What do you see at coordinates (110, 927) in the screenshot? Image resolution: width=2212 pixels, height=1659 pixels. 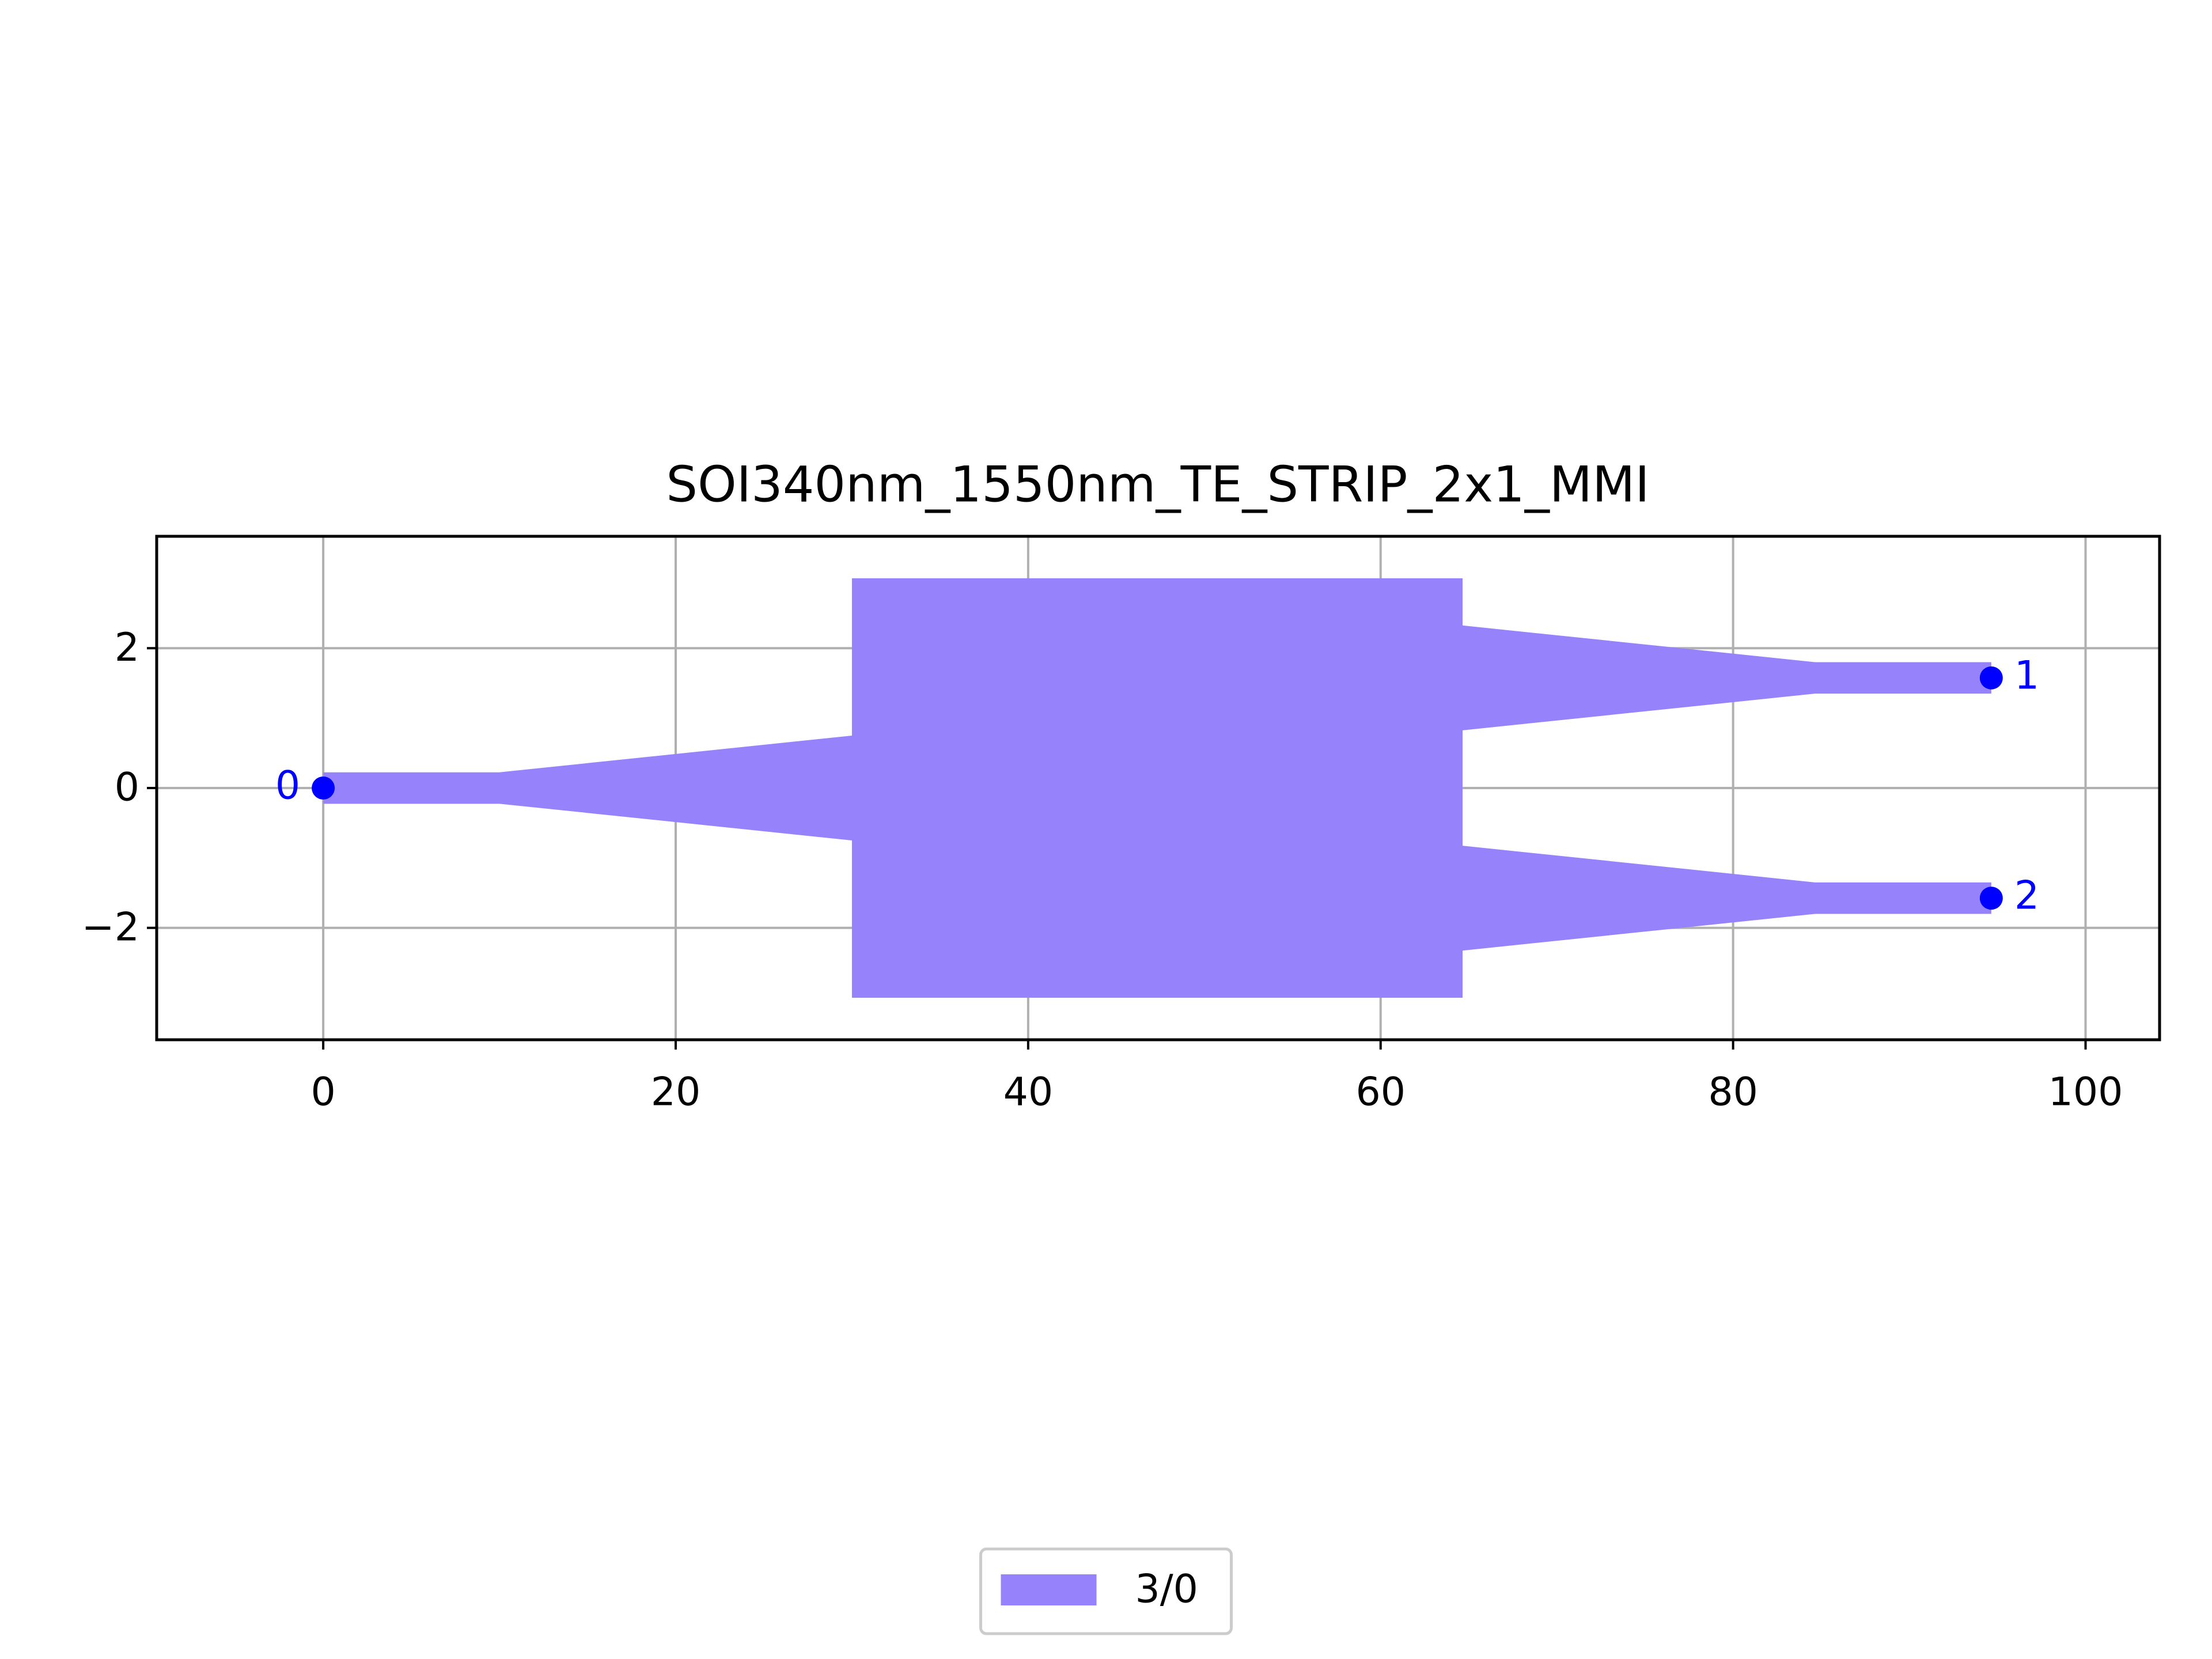 I see `y-tick-label: −2` at bounding box center [110, 927].